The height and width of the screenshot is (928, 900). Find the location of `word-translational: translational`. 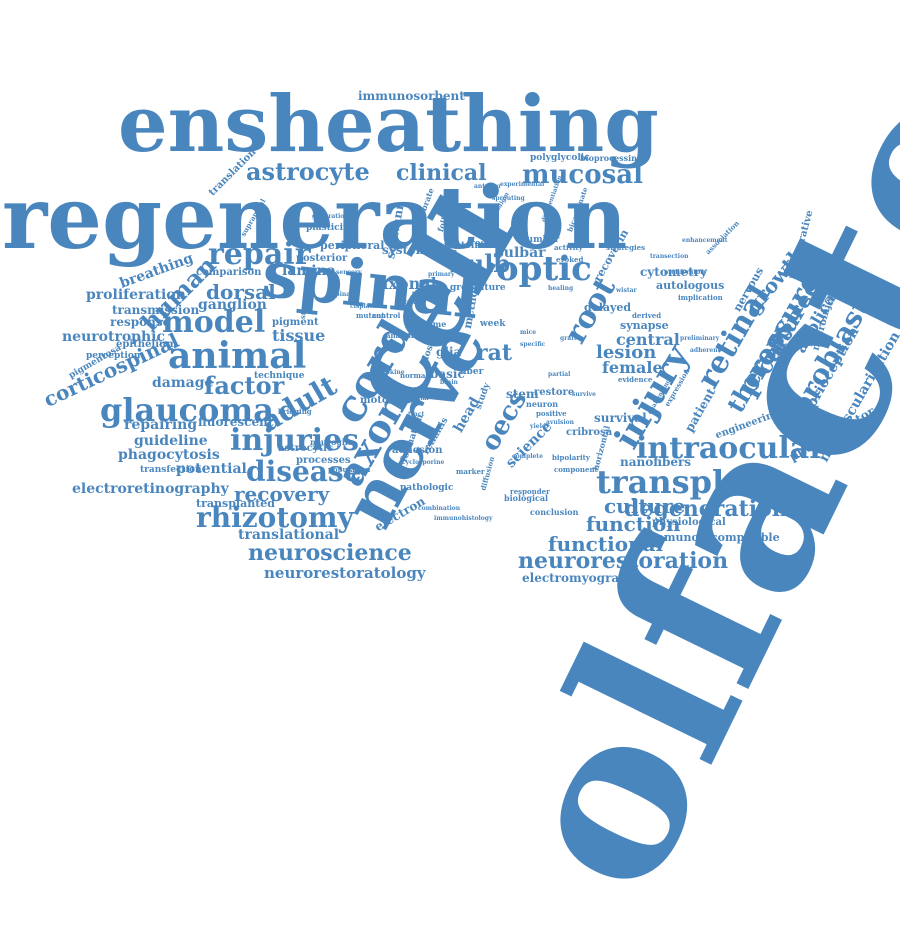

word-translational: translational is located at coordinates (289, 535).